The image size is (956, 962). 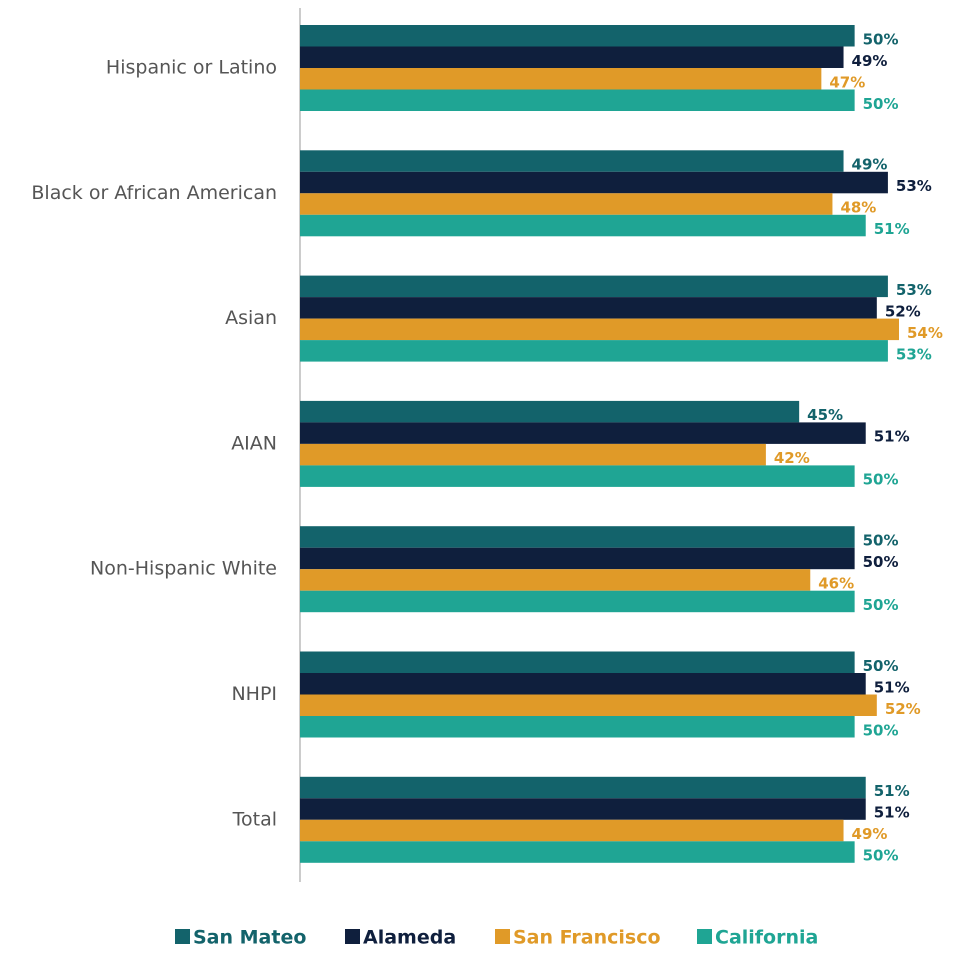 I want to click on y-tick-label: NHPI, so click(x=254, y=694).